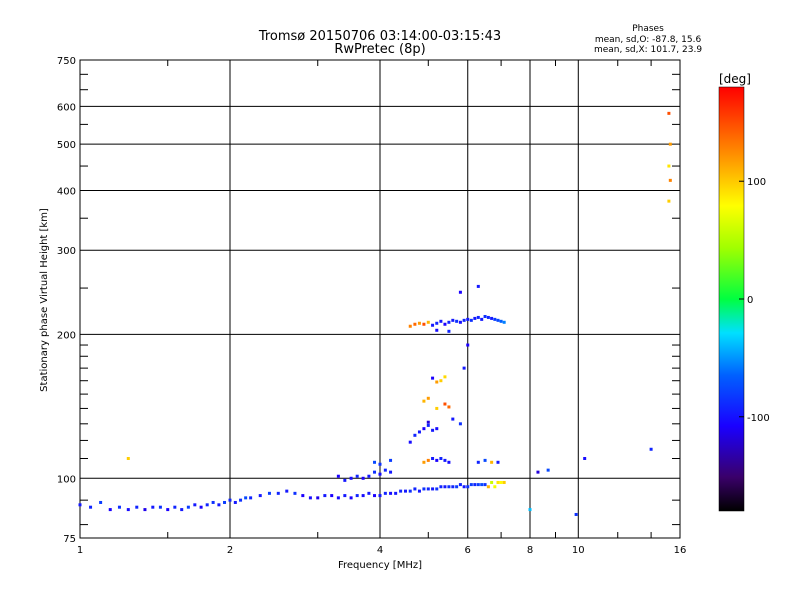 The width and height of the screenshot is (800, 600). Describe the element at coordinates (735, 79) in the screenshot. I see `colorbar-label: [deg]` at that location.